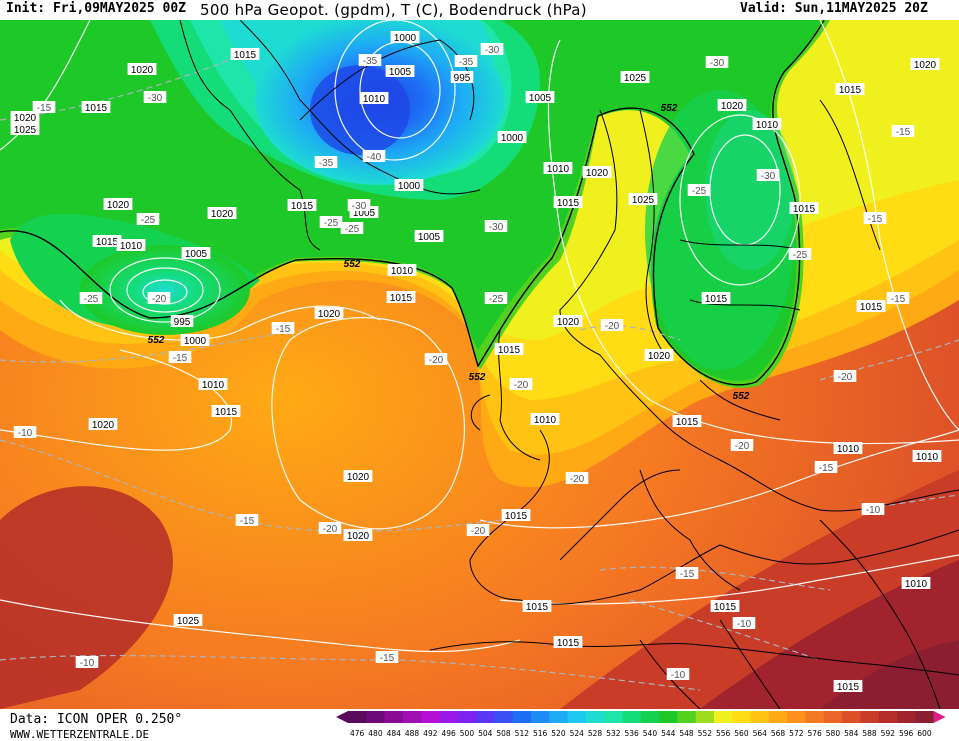 Image resolution: width=959 pixels, height=741 pixels. Describe the element at coordinates (834, 8) in the screenshot. I see `valid-time: Valid: Sun,11MAY2025 20Z` at that location.